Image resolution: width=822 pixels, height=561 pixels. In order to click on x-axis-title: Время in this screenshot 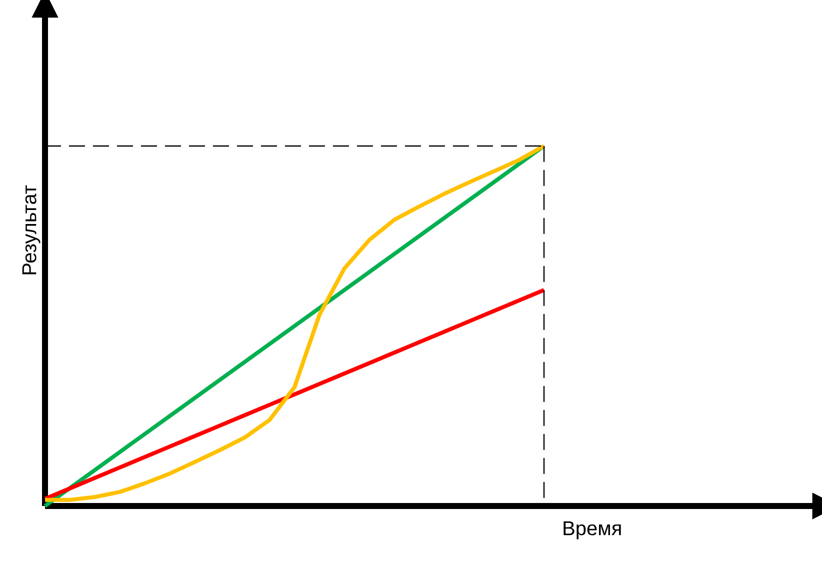, I will do `click(592, 530)`.